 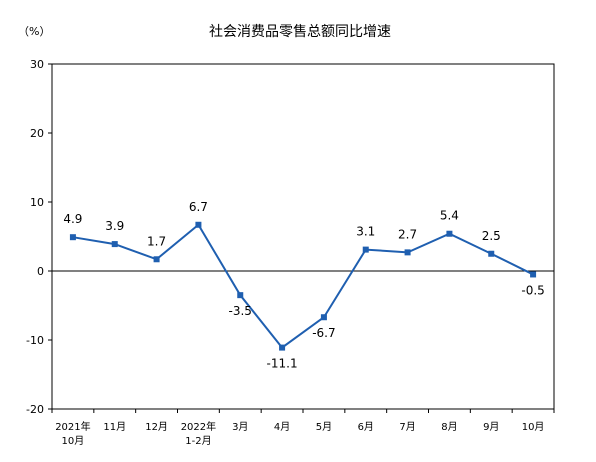 I want to click on y-tick-label: 30, so click(x=37, y=64).